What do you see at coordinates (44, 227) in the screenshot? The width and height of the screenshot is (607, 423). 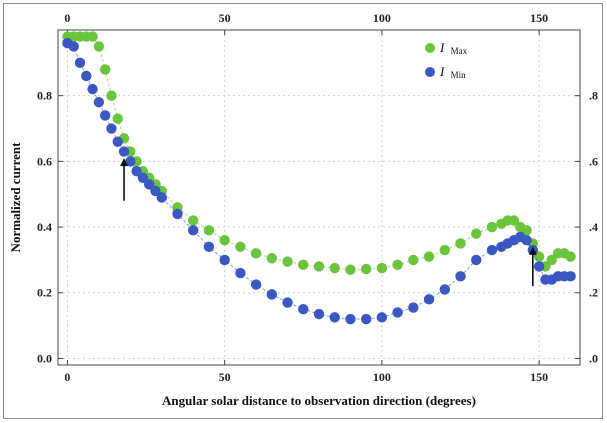 I see `y-tick-label-2: 0.4` at bounding box center [44, 227].